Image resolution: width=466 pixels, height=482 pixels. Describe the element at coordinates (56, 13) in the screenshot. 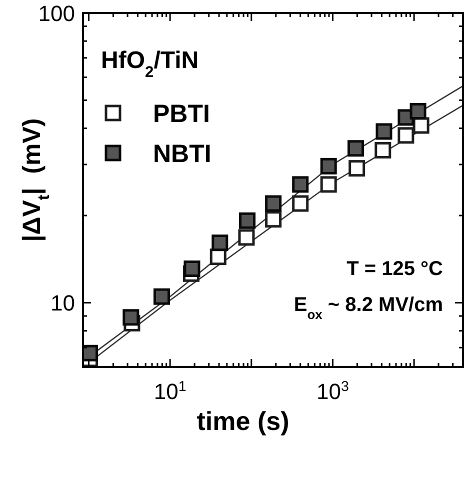

I see `y-tick-label: 100` at that location.